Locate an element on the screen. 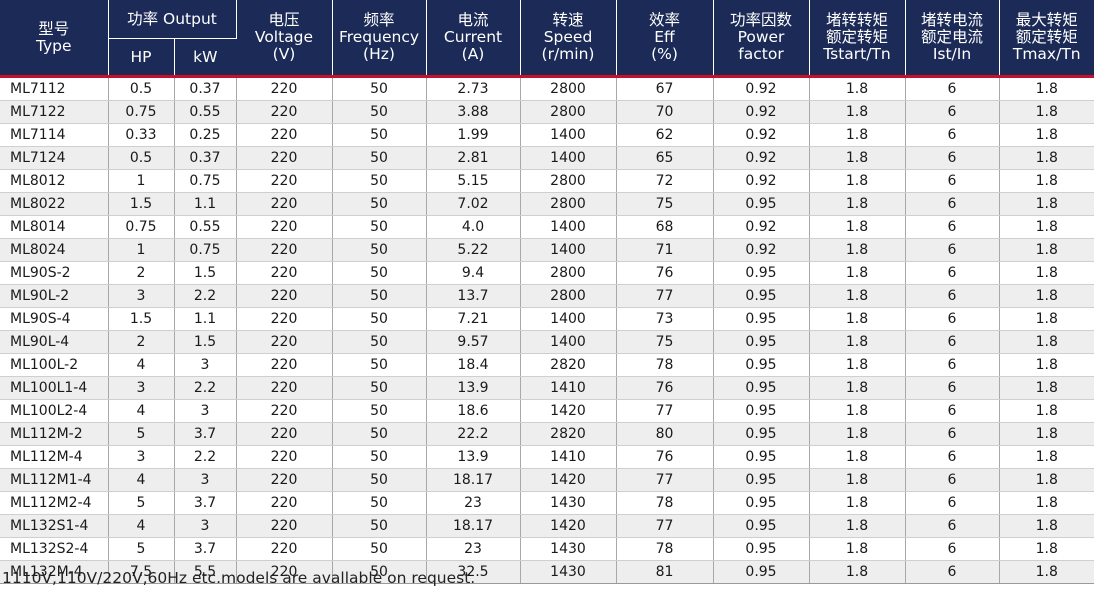 Image resolution: width=1094 pixels, height=590 pixels. cell-hp: 7.5 is located at coordinates (141, 572).